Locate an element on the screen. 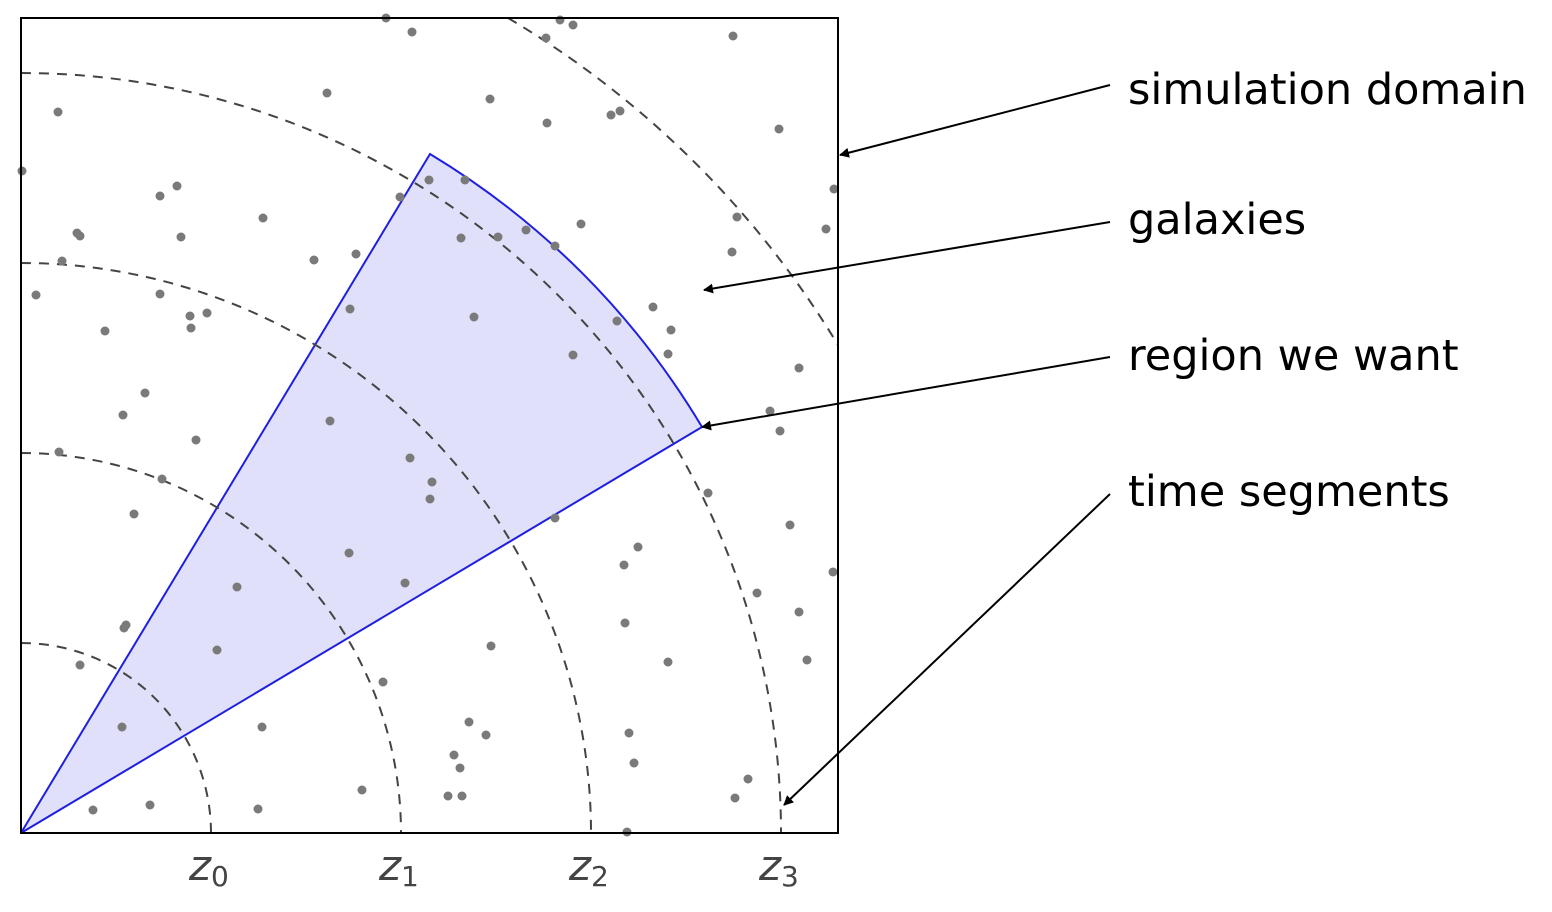 The width and height of the screenshot is (1552, 912). arc-z1 is located at coordinates (211, 643).